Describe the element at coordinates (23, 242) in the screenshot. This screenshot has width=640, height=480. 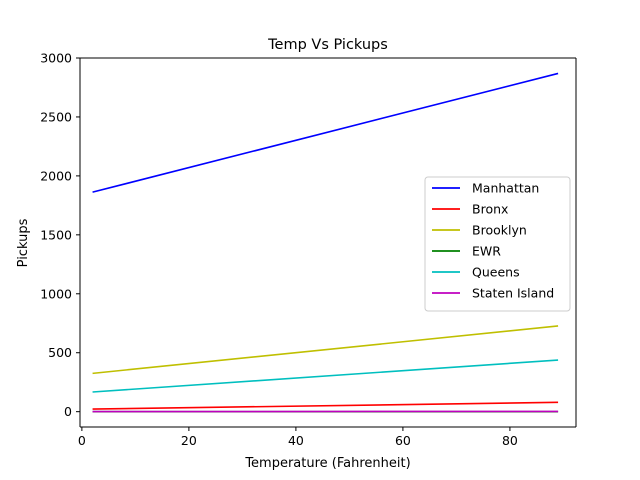
I see `y-axis-label: Pickups` at that location.